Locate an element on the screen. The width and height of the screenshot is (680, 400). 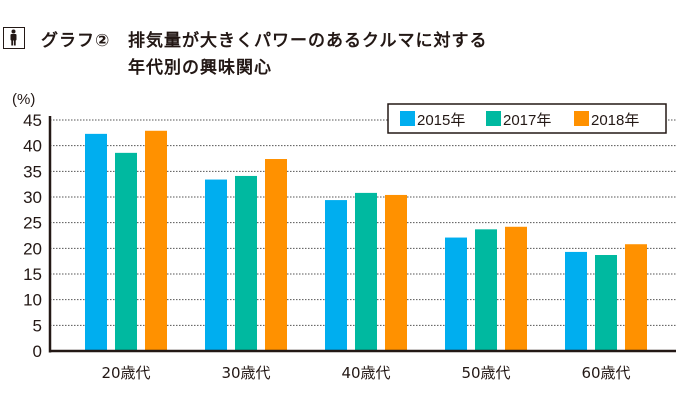
x-tick-label: 20歳代 is located at coordinates (125, 373).